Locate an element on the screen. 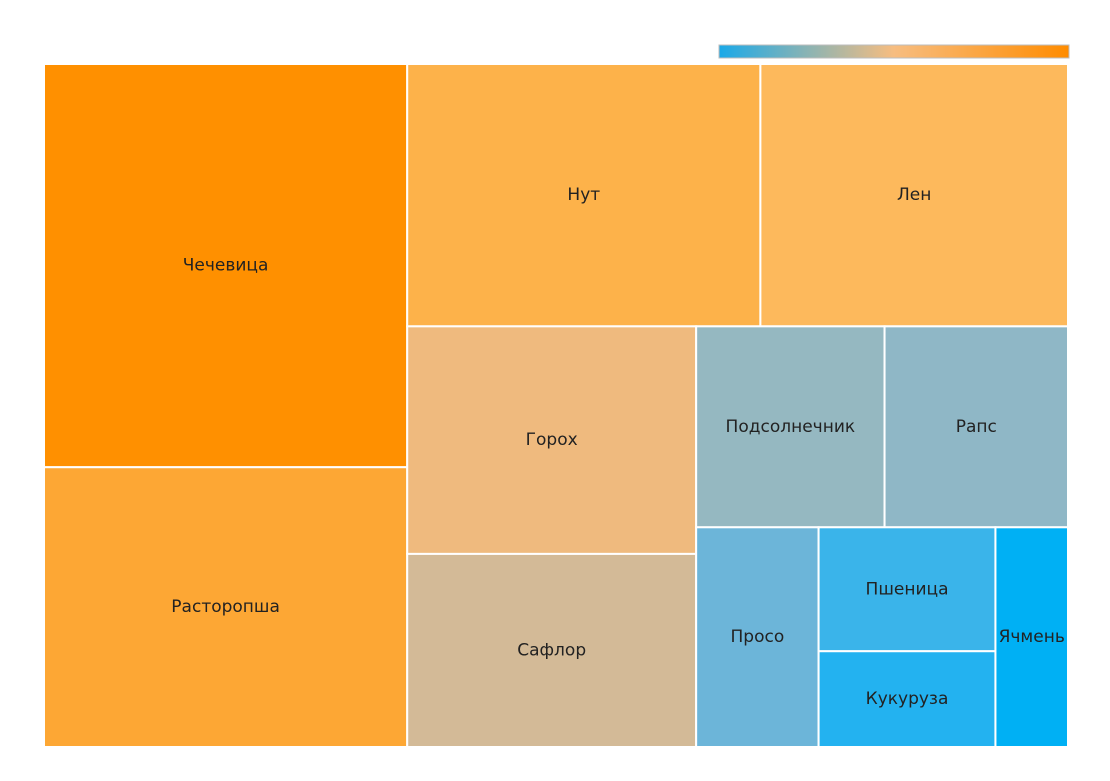 This screenshot has width=1110, height=781. tile-1-label: Чечевица is located at coordinates (226, 266).